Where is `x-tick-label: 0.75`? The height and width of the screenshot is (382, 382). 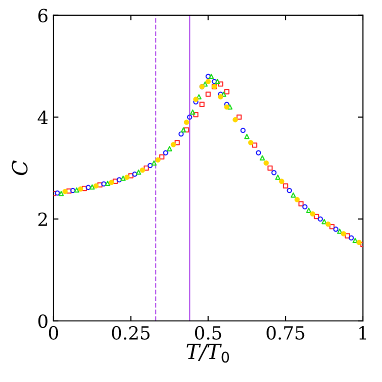
x-tick-label: 0.75 is located at coordinates (285, 333).